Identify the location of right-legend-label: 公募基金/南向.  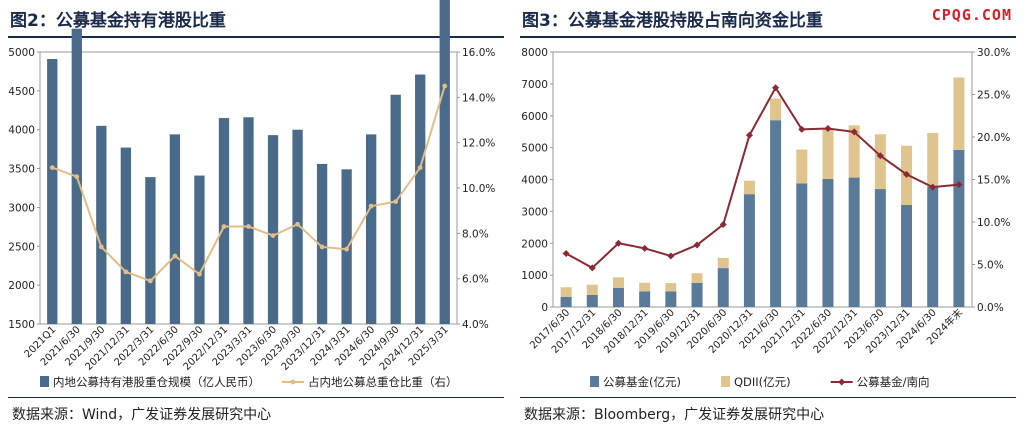
(893, 382).